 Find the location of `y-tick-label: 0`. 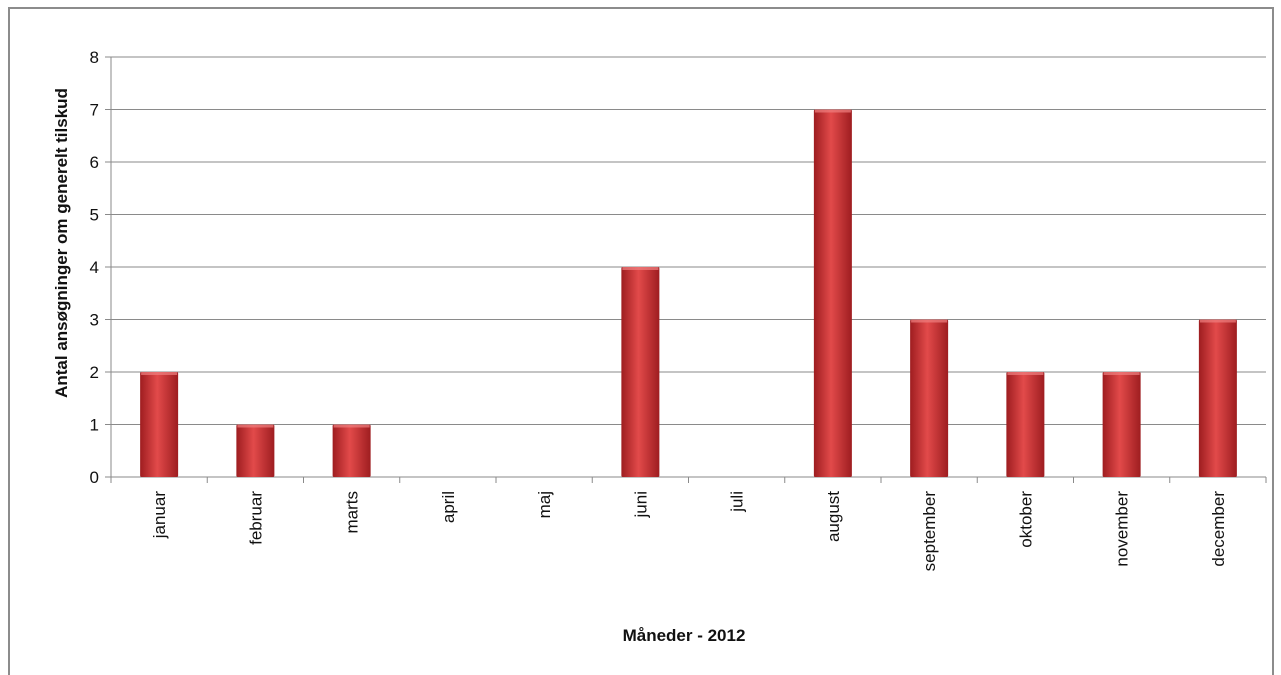

y-tick-label: 0 is located at coordinates (94, 477).